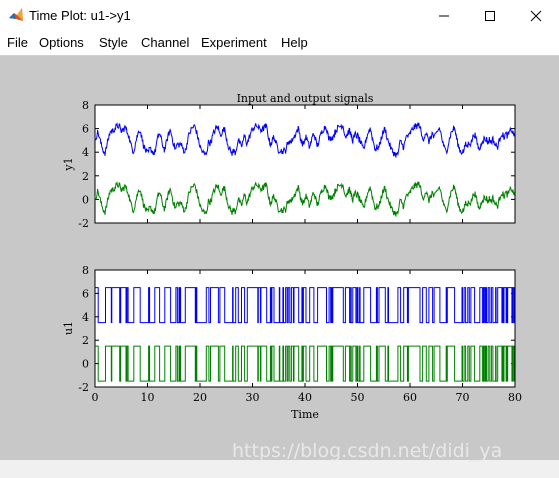 The width and height of the screenshot is (559, 478). I want to click on xtick-label: 80, so click(515, 397).